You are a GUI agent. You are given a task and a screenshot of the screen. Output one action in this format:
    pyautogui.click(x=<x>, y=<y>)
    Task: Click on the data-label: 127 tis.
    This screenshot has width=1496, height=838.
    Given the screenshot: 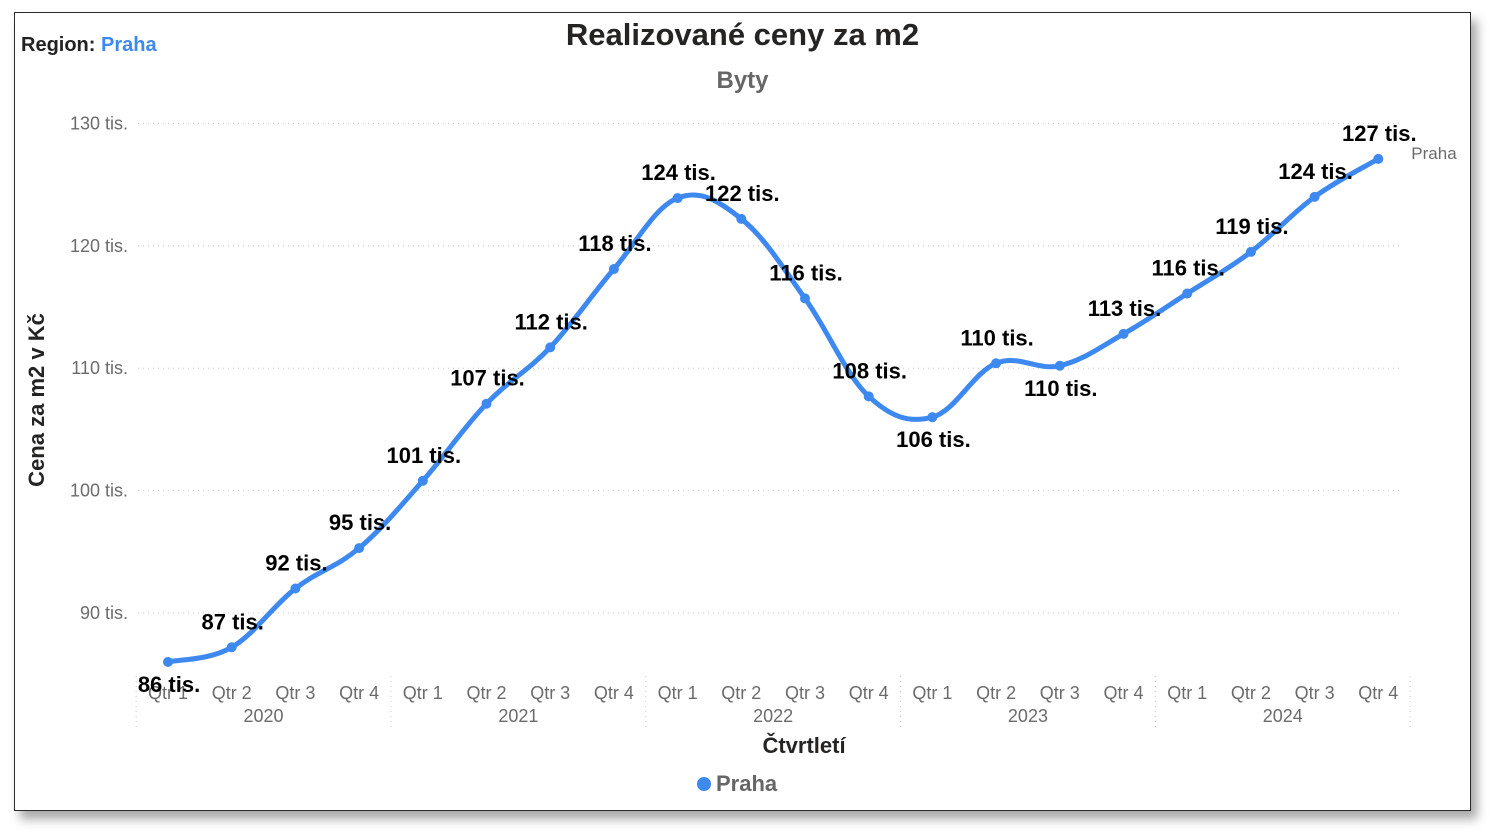 What is the action you would take?
    pyautogui.click(x=1379, y=133)
    